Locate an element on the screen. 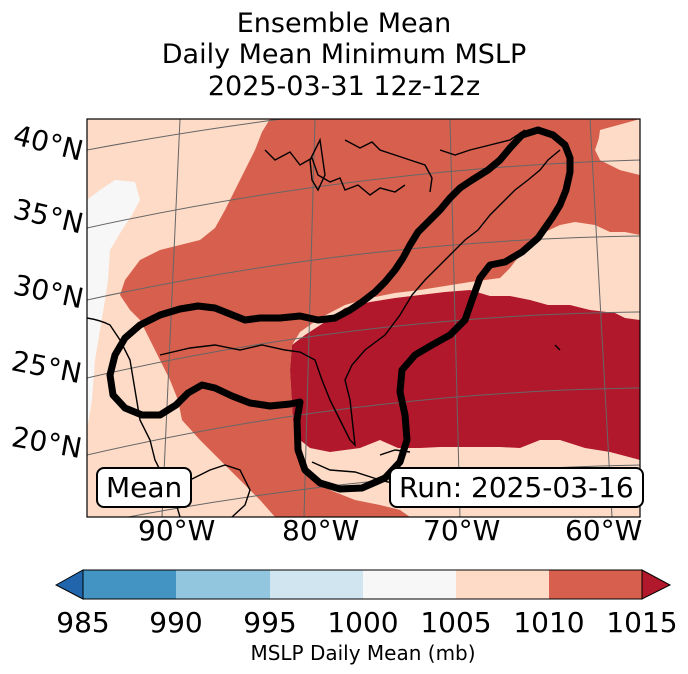 This screenshot has width=688, height=674. colorbar-extend-low is located at coordinates (69, 584).